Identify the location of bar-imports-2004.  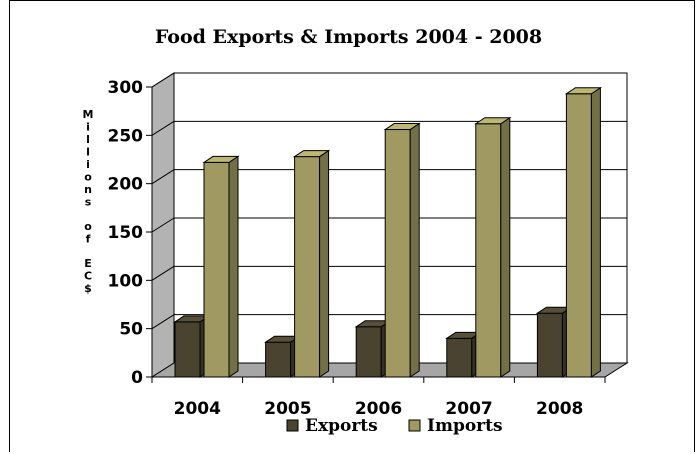
(221, 266).